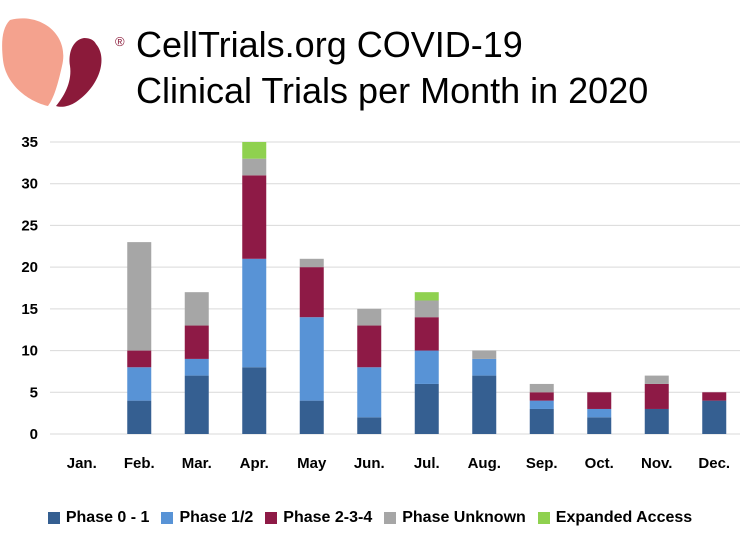 This screenshot has width=740, height=550. Describe the element at coordinates (329, 44) in the screenshot. I see `title-line-1: CellTrials.org COVID-19` at that location.